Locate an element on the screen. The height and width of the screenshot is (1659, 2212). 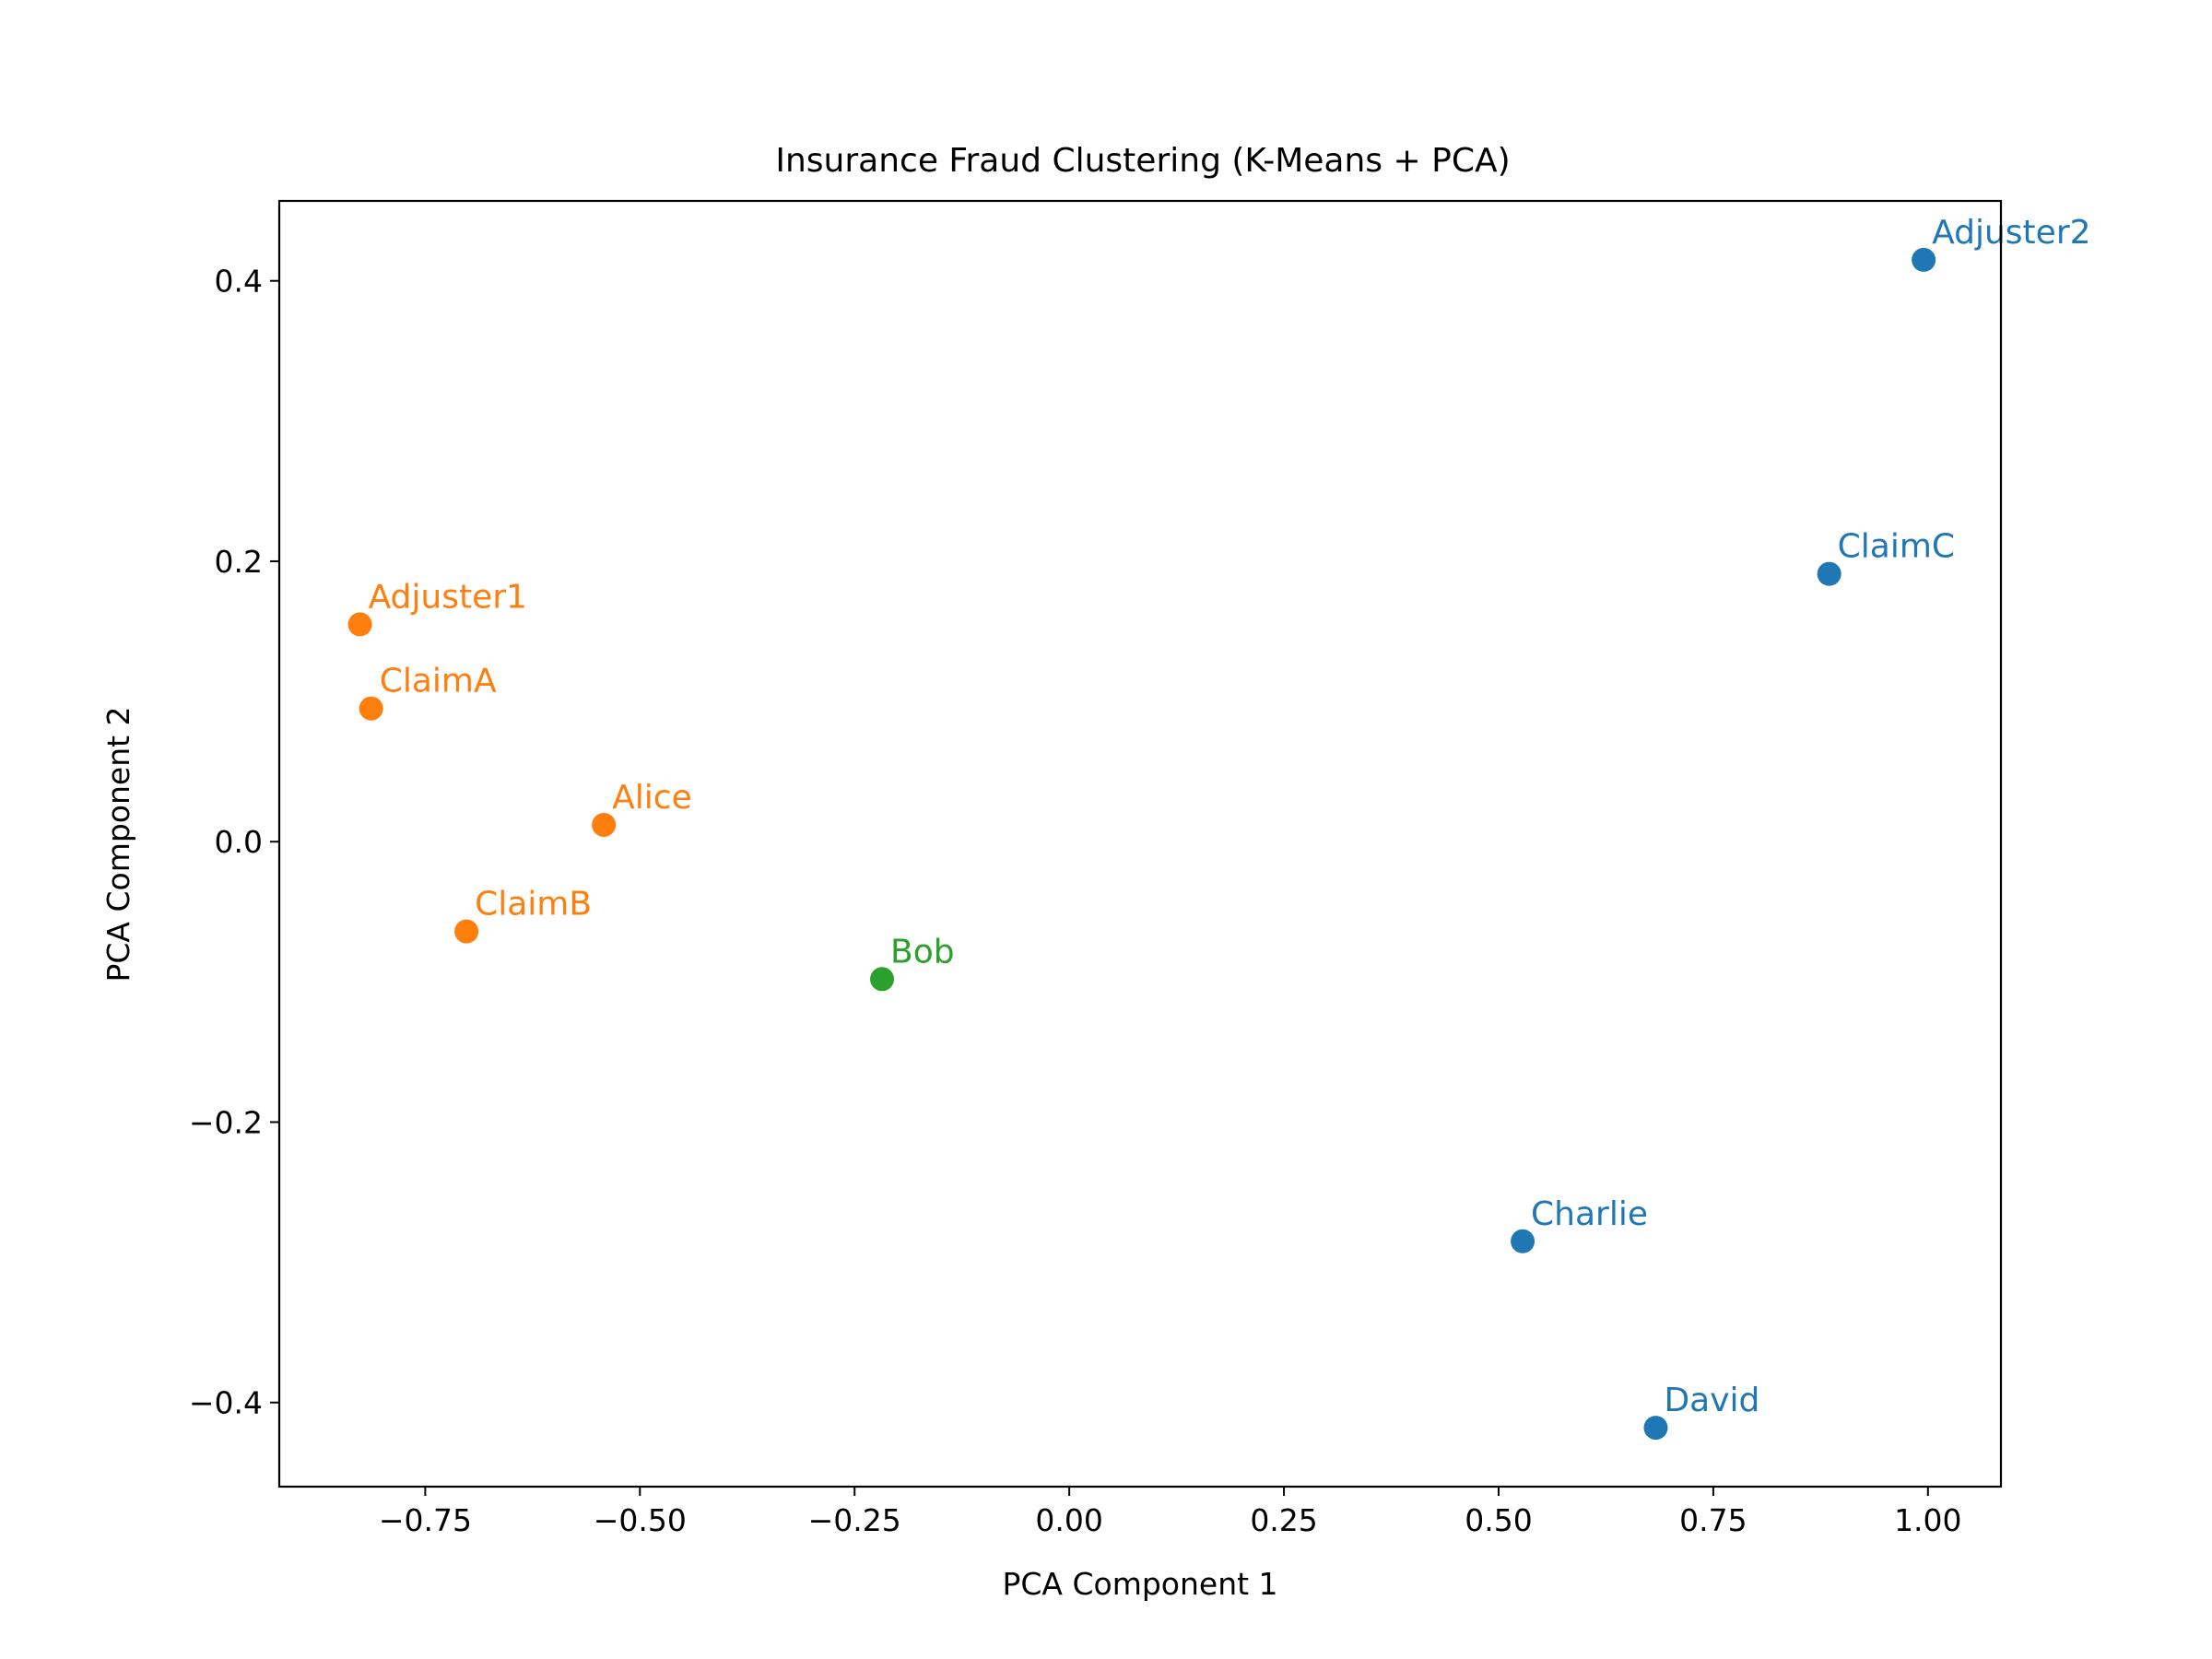
data-point-label: Adjuster2 is located at coordinates (2011, 233).